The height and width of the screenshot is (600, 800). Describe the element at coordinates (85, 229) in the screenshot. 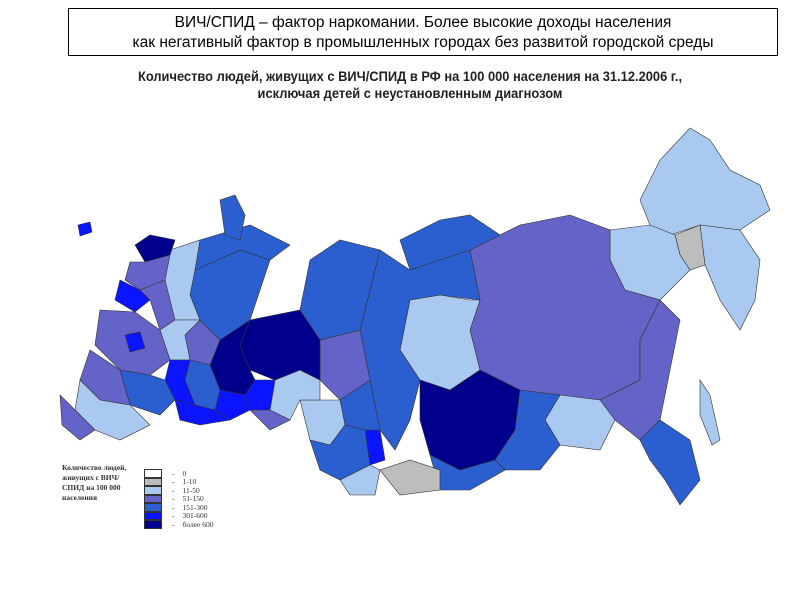

I see `region-kaliningrad` at that location.